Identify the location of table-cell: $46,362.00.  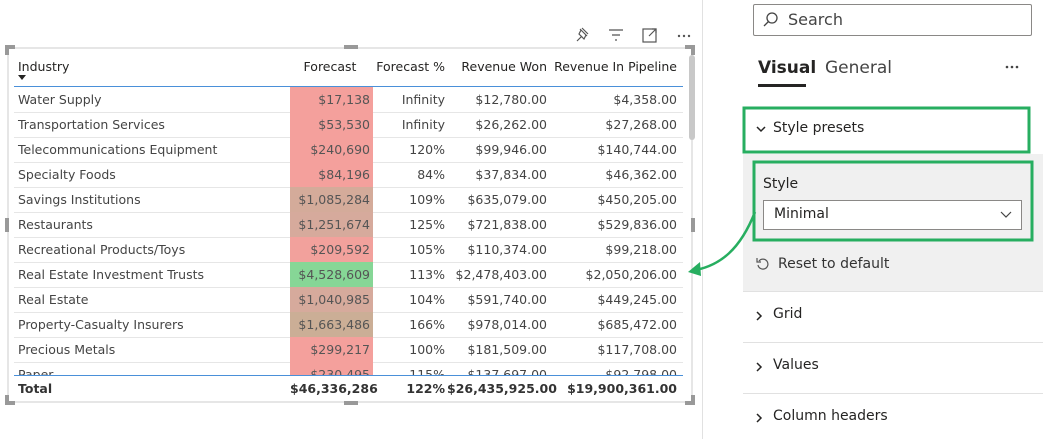
(641, 174).